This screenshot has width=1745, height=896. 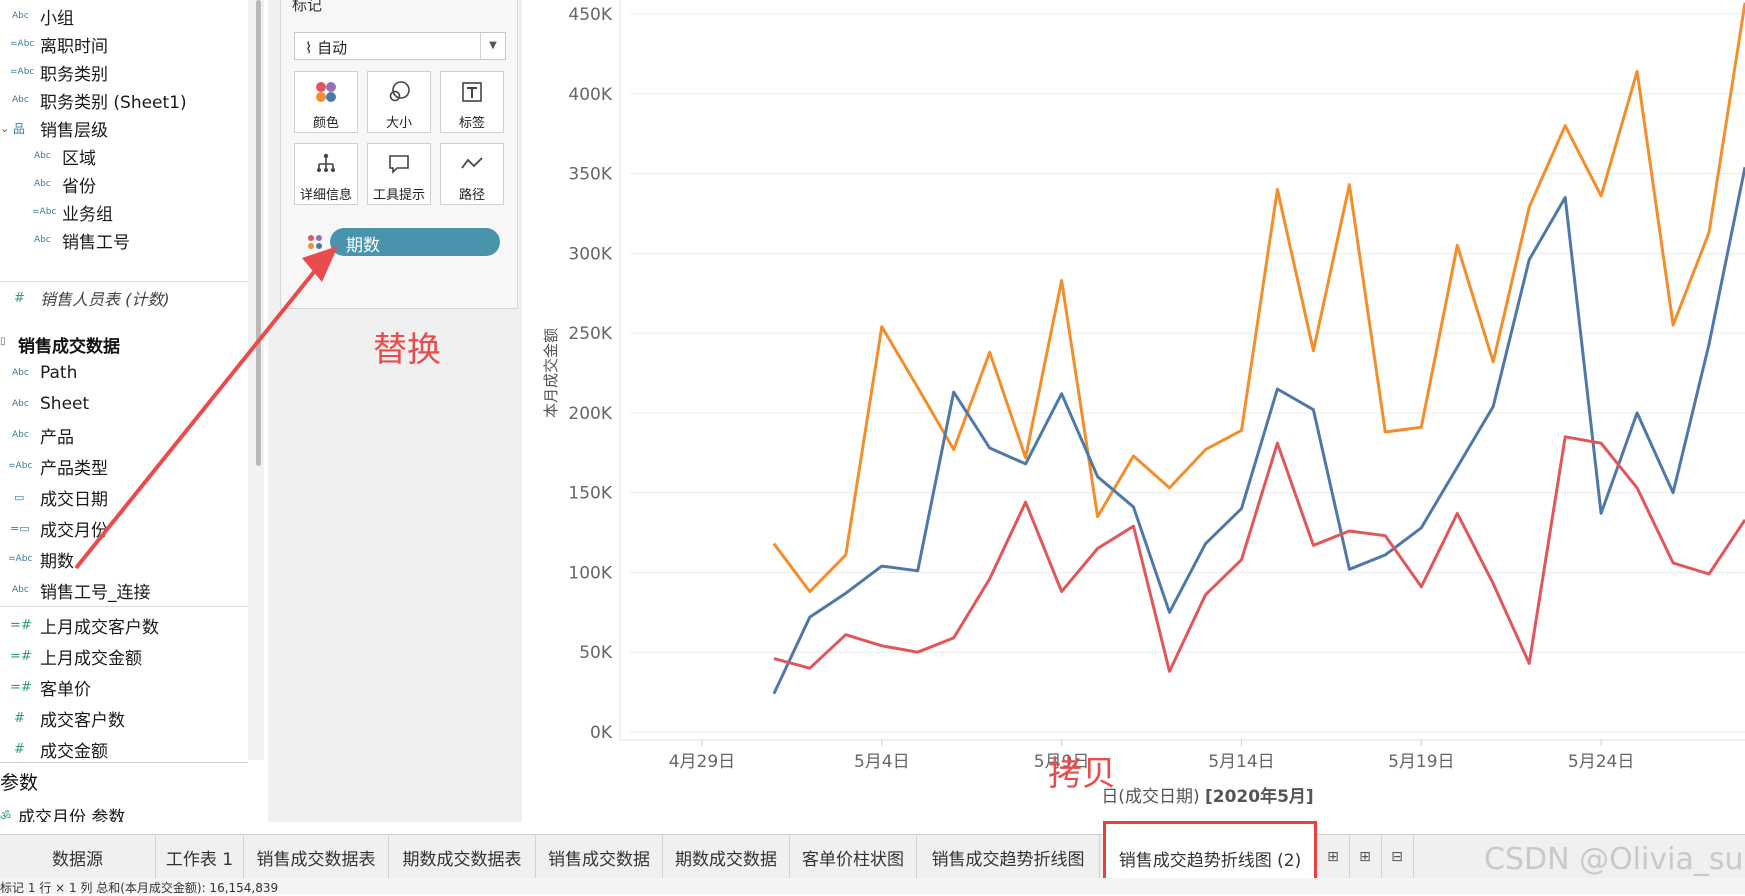 What do you see at coordinates (124, 749) in the screenshot?
I see `field-deal-amount: # 成交金额` at bounding box center [124, 749].